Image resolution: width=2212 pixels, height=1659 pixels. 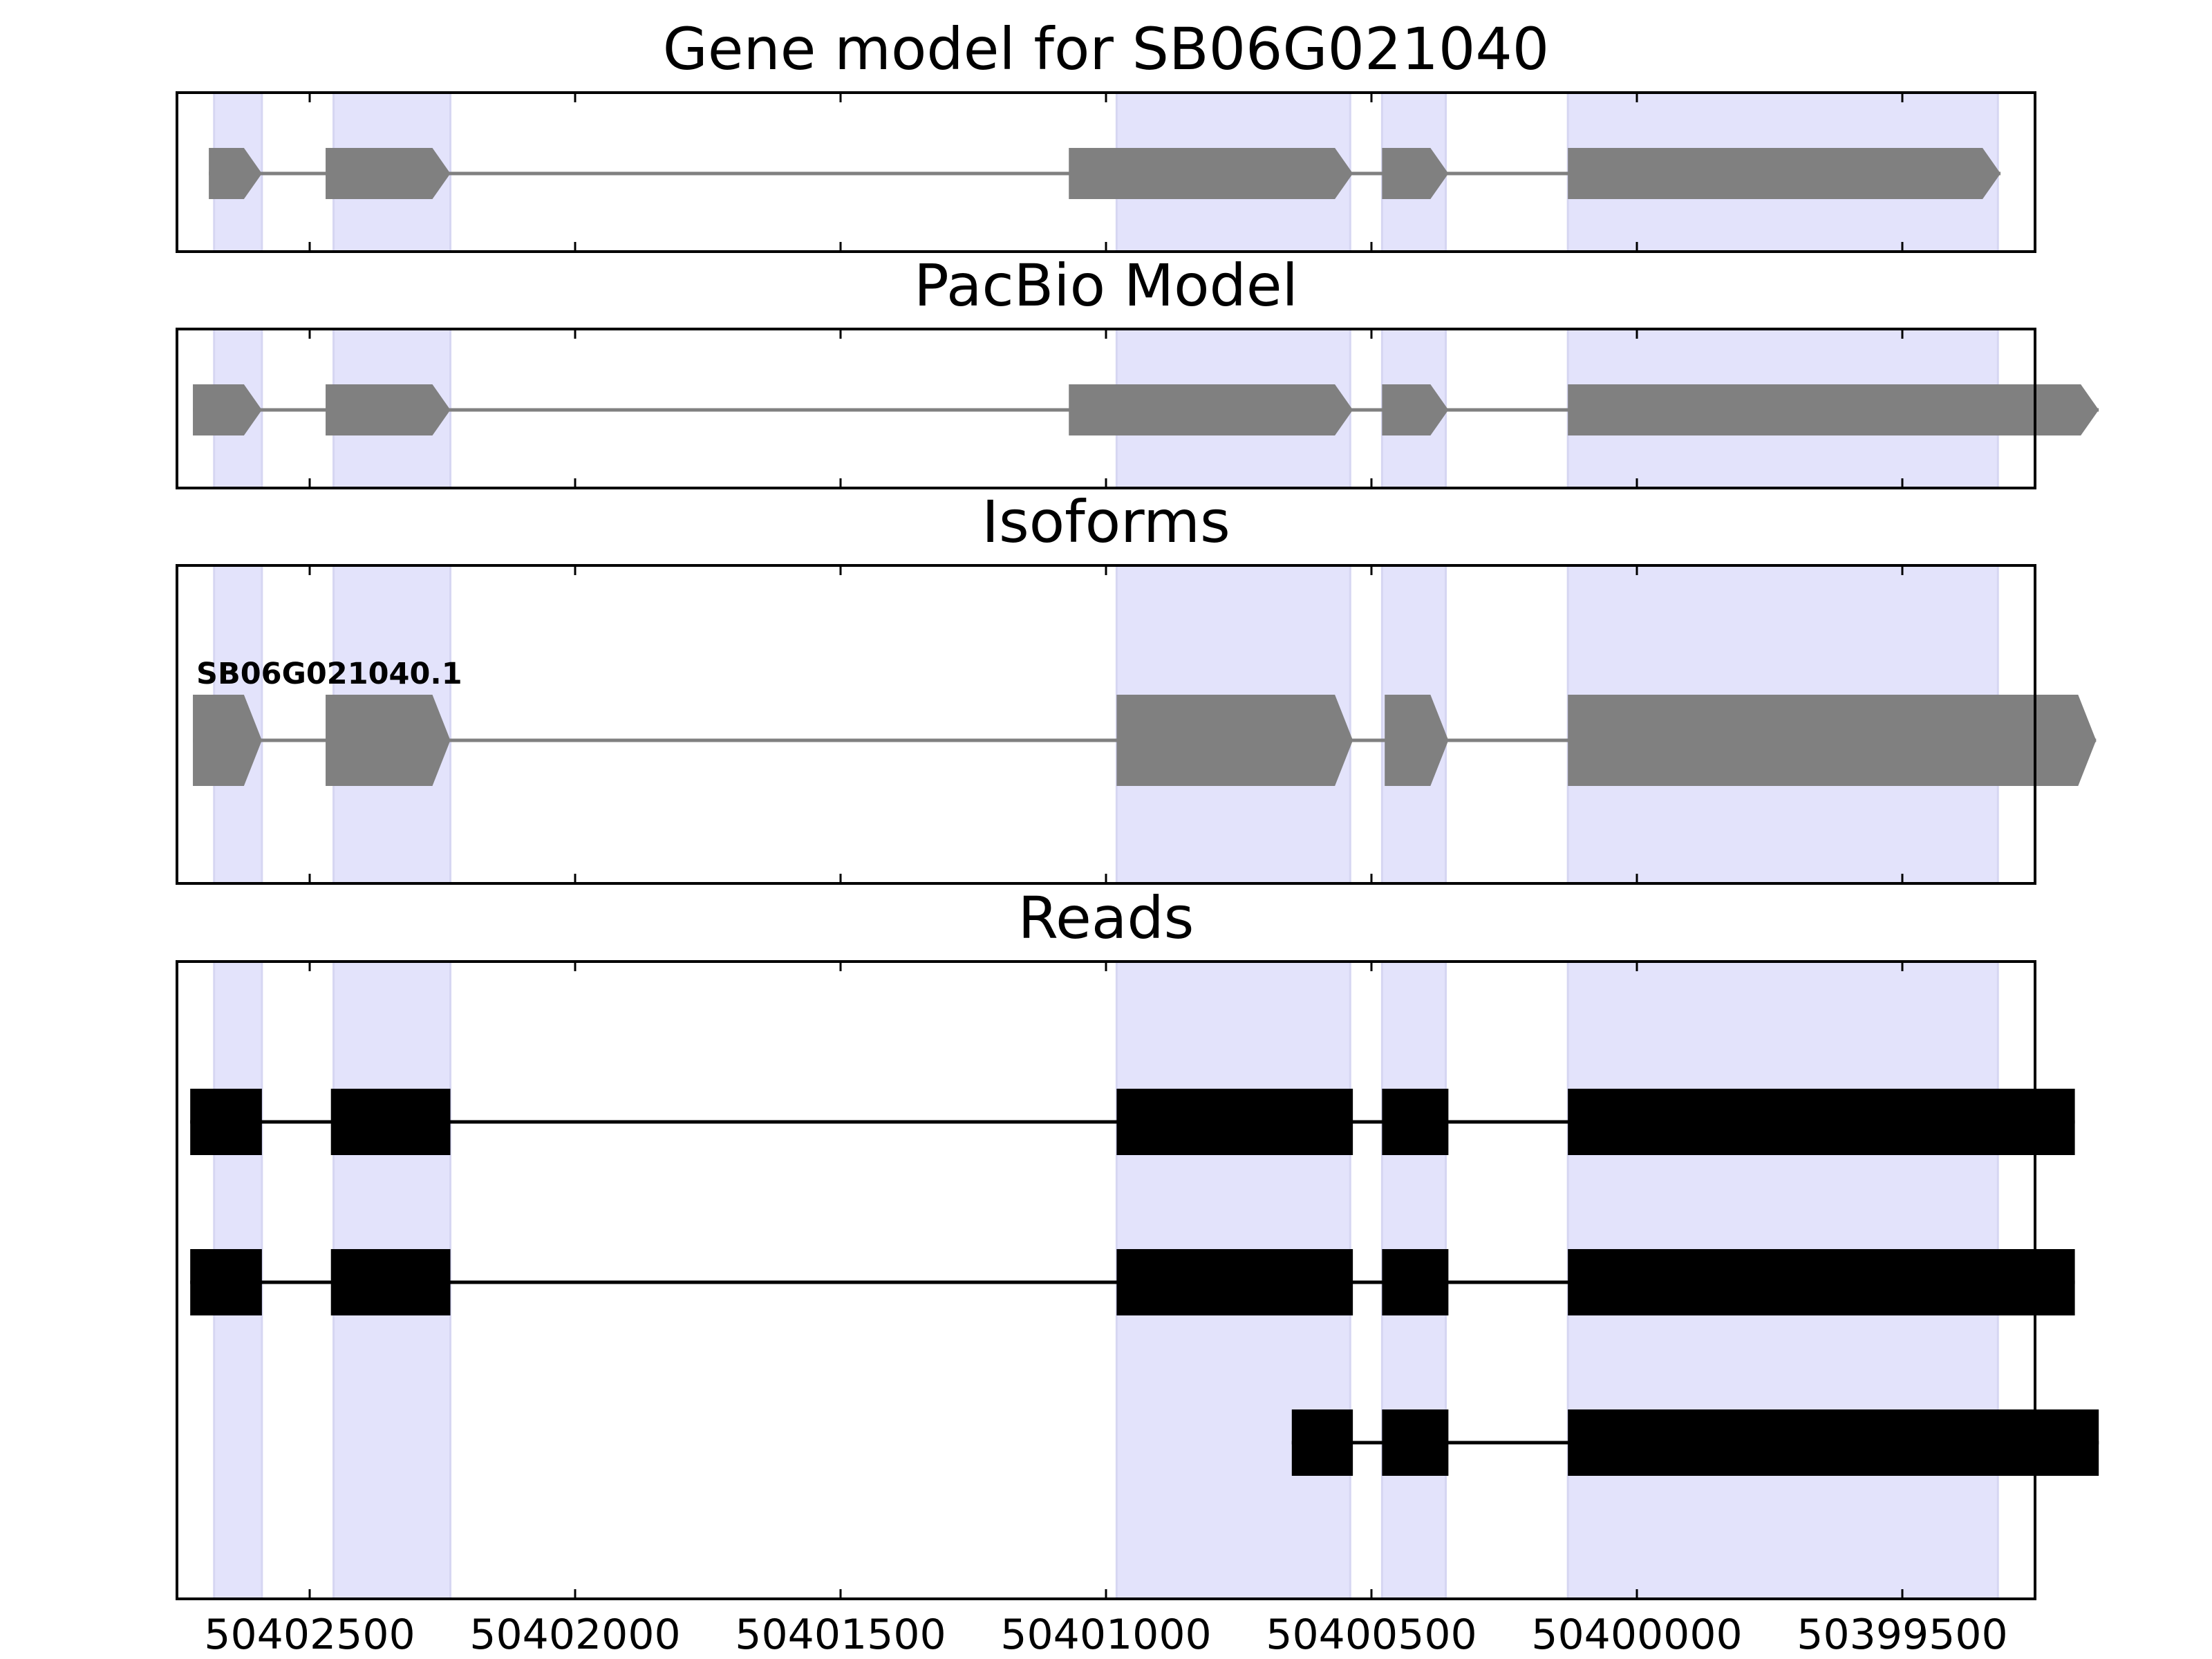 I want to click on x-tick-label: 50400500, so click(x=1371, y=1635).